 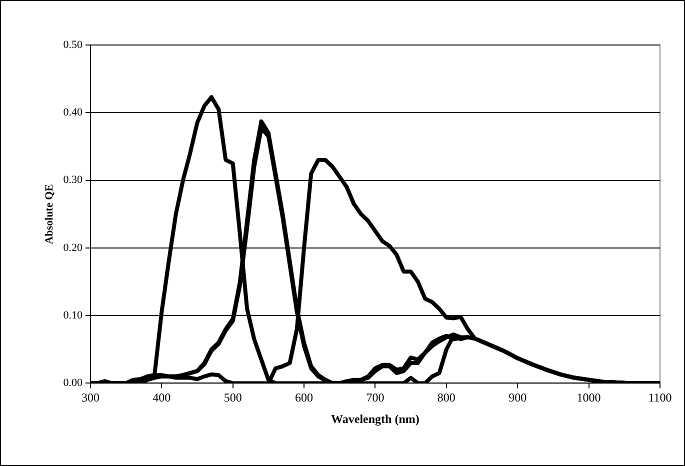 What do you see at coordinates (73, 112) in the screenshot?
I see `y-tick-label: 0.40` at bounding box center [73, 112].